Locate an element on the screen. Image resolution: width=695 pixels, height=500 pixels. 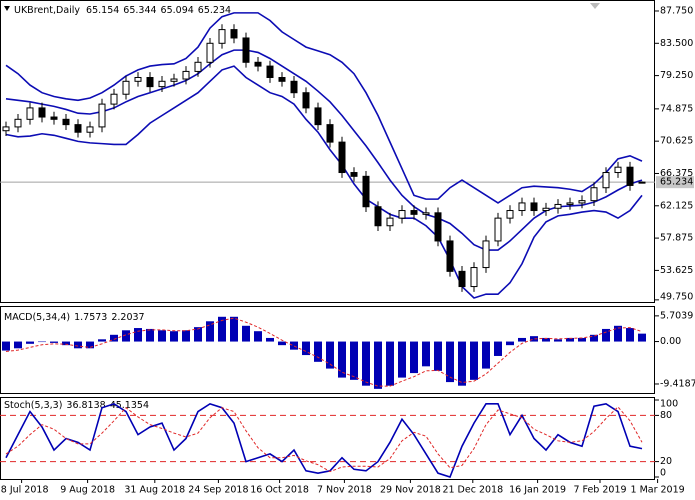
x-tick-label: 7 Nov 2018 is located at coordinates (344, 490).